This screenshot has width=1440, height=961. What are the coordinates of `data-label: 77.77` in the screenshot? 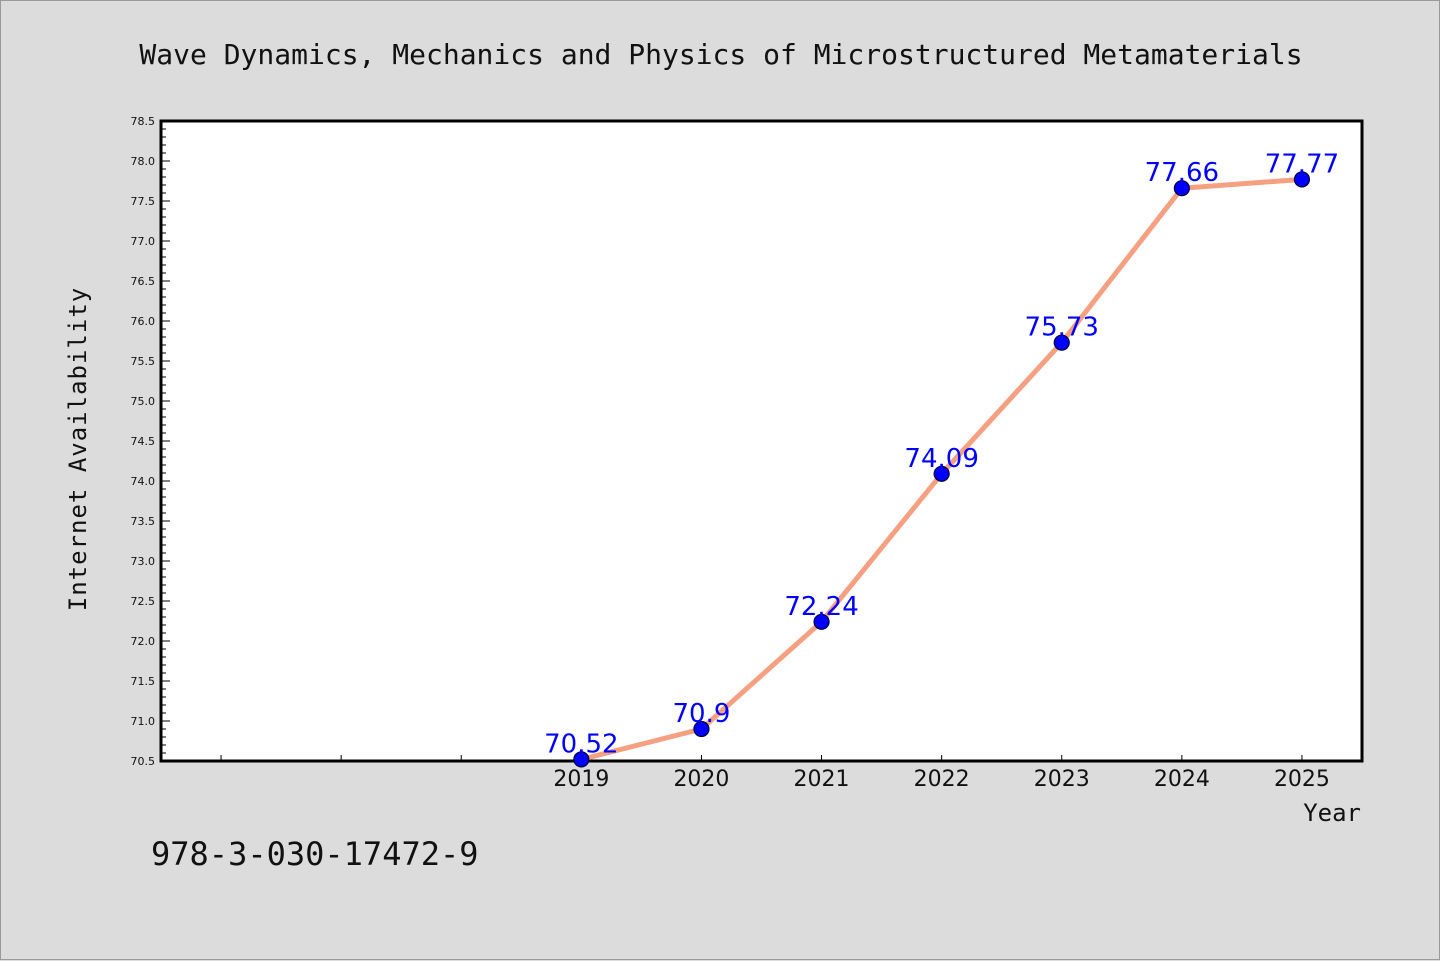 It's located at (1302, 164).